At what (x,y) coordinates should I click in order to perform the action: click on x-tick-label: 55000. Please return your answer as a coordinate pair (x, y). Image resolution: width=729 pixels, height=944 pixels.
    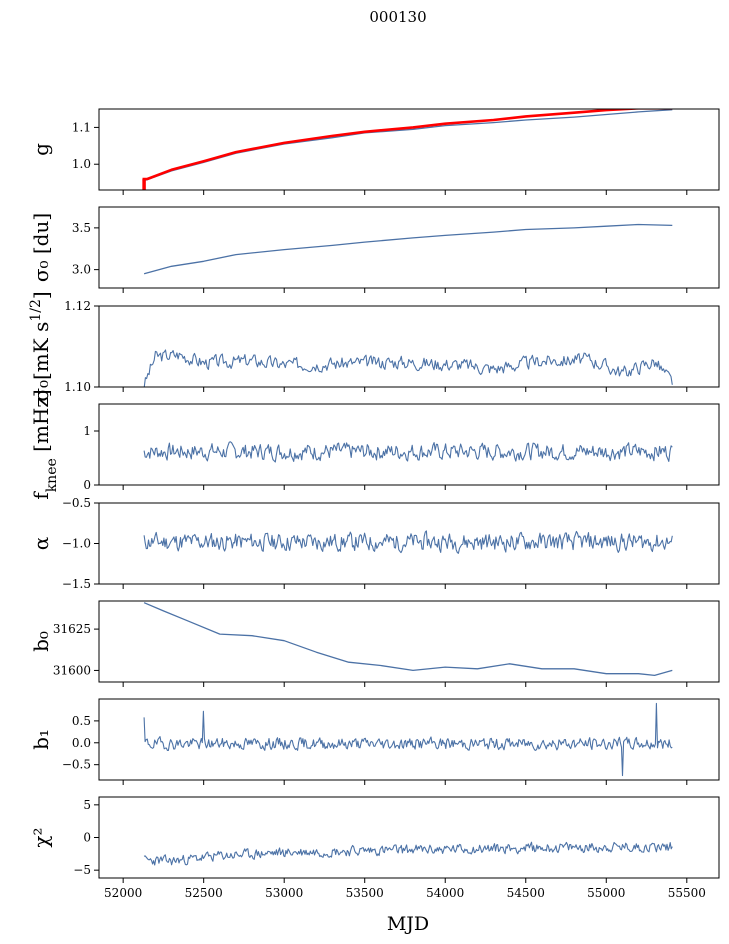
    Looking at the image, I should click on (606, 893).